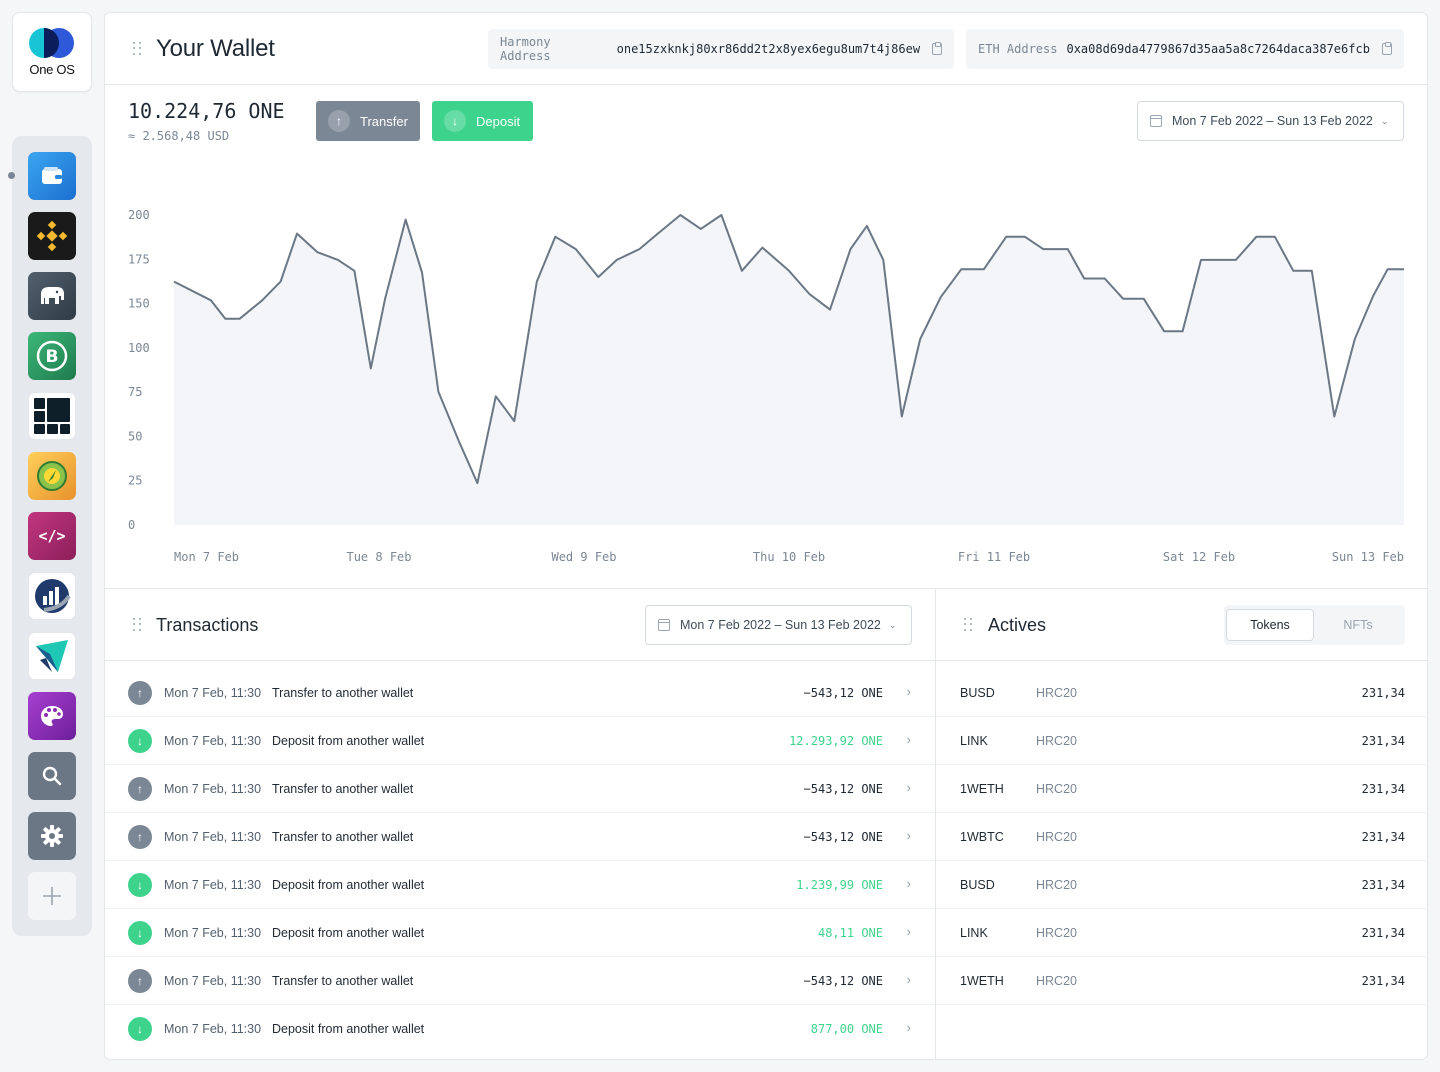 The height and width of the screenshot is (1072, 1440). I want to click on token-symbol: 1WBTC, so click(982, 837).